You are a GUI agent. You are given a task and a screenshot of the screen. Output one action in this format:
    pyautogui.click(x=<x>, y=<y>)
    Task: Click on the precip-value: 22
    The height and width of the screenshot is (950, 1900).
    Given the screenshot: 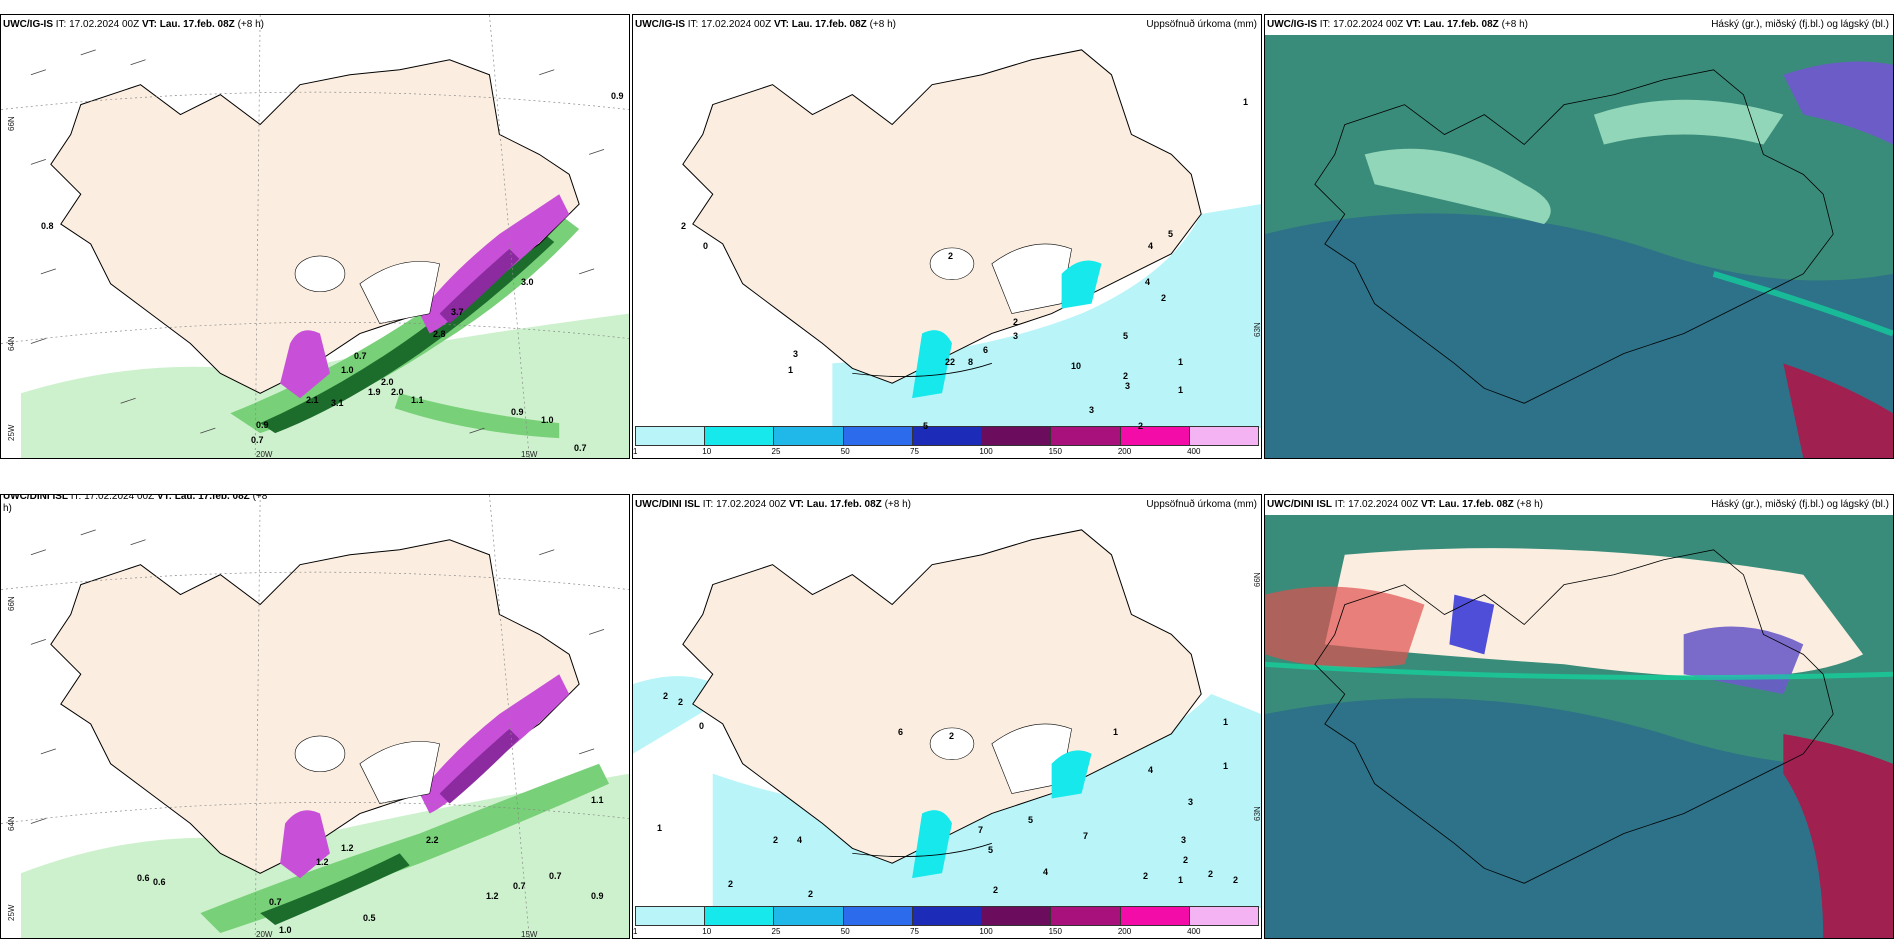 What is the action you would take?
    pyautogui.click(x=950, y=362)
    